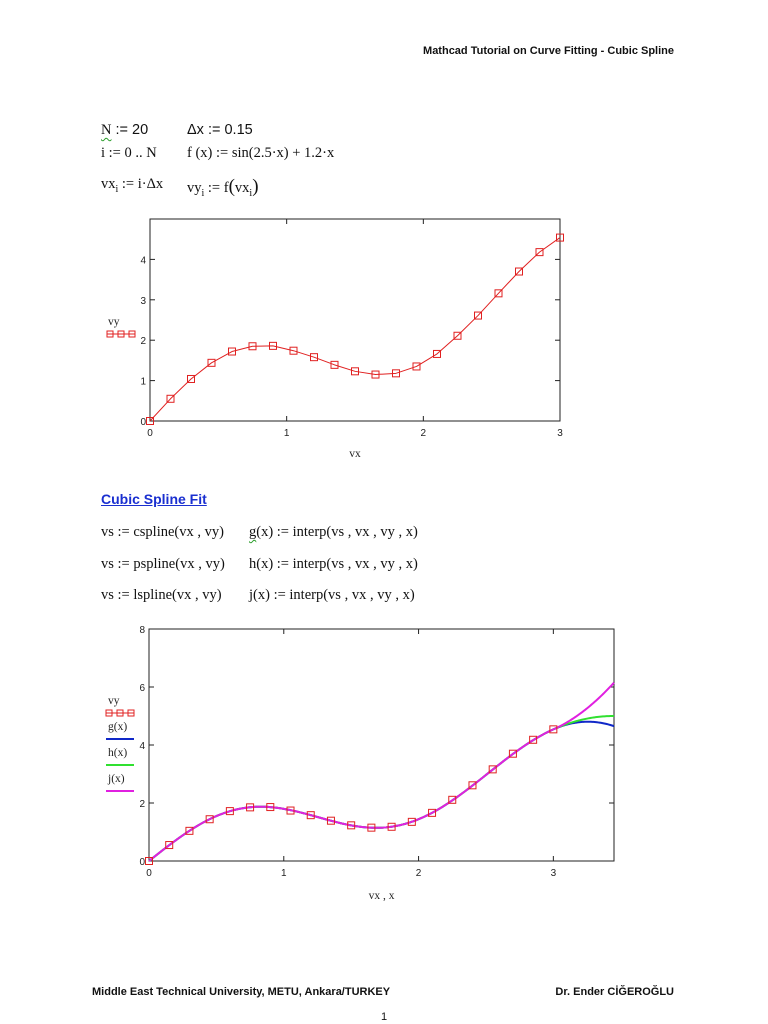 This screenshot has width=768, height=1024. Describe the element at coordinates (125, 130) in the screenshot. I see `def-n: N := 20` at that location.